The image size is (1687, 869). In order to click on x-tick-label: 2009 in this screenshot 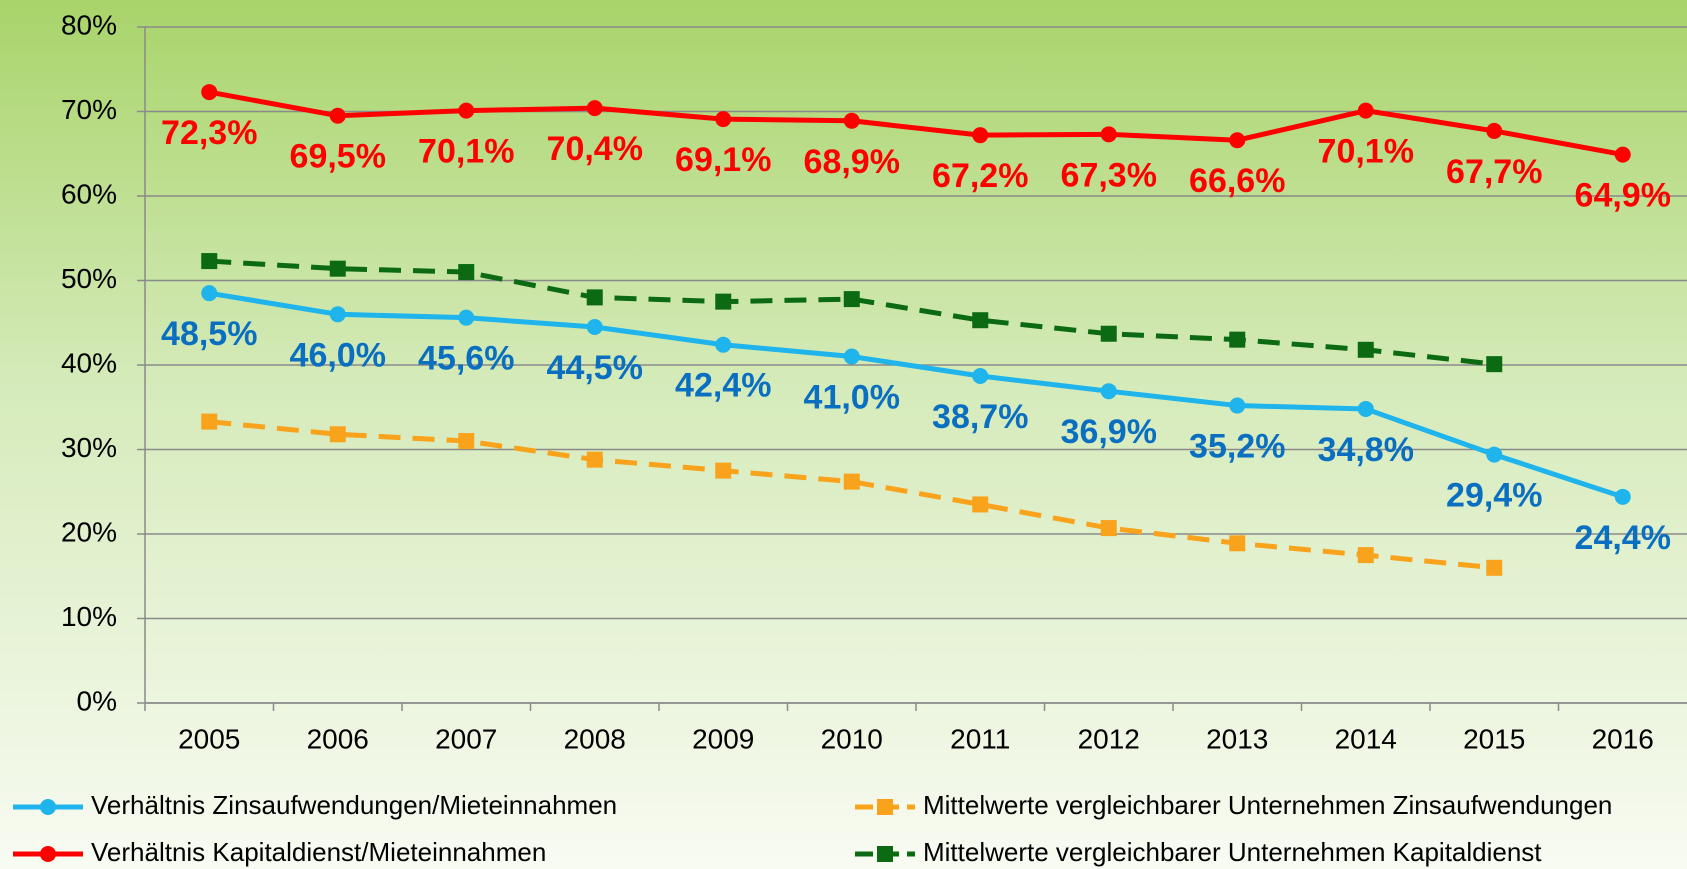, I will do `click(723, 738)`.